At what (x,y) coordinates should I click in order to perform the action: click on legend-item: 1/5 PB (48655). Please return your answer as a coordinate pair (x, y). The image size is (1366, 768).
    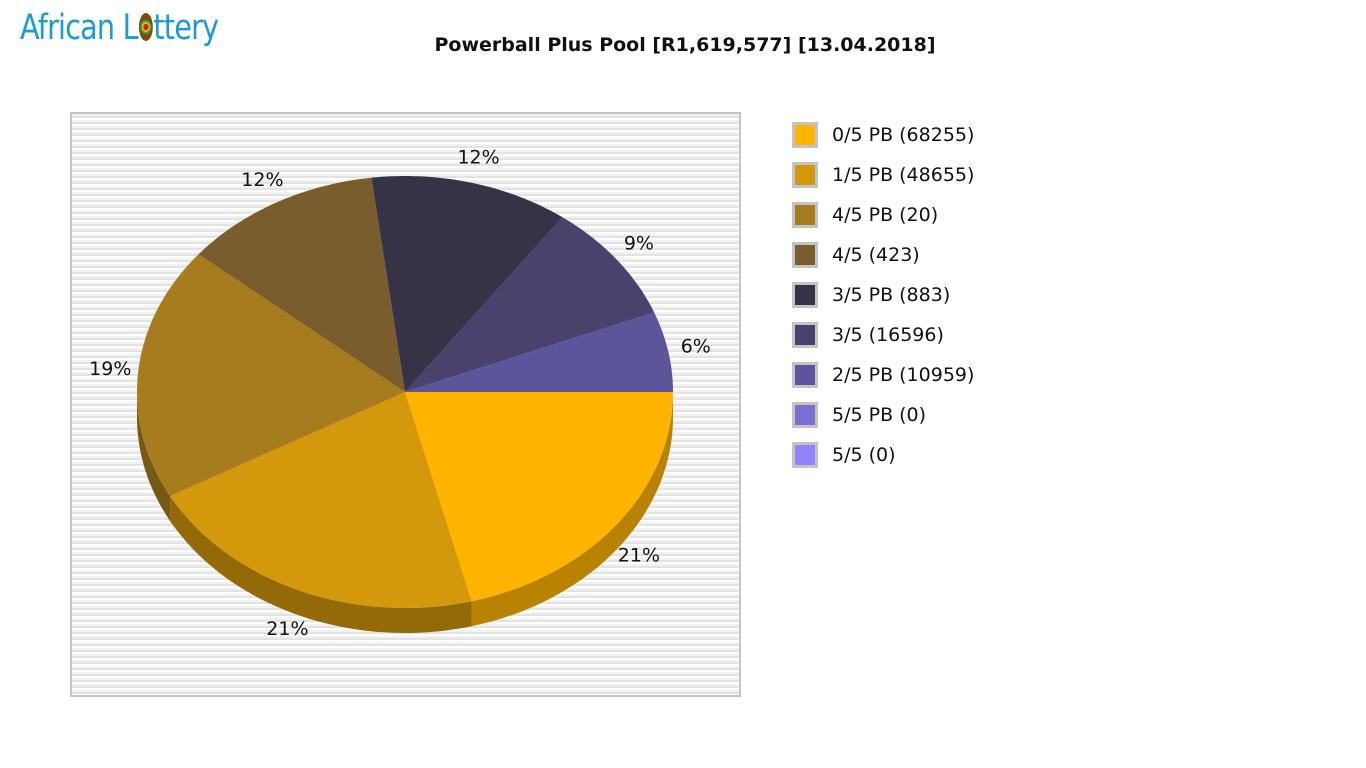
    Looking at the image, I should click on (883, 182).